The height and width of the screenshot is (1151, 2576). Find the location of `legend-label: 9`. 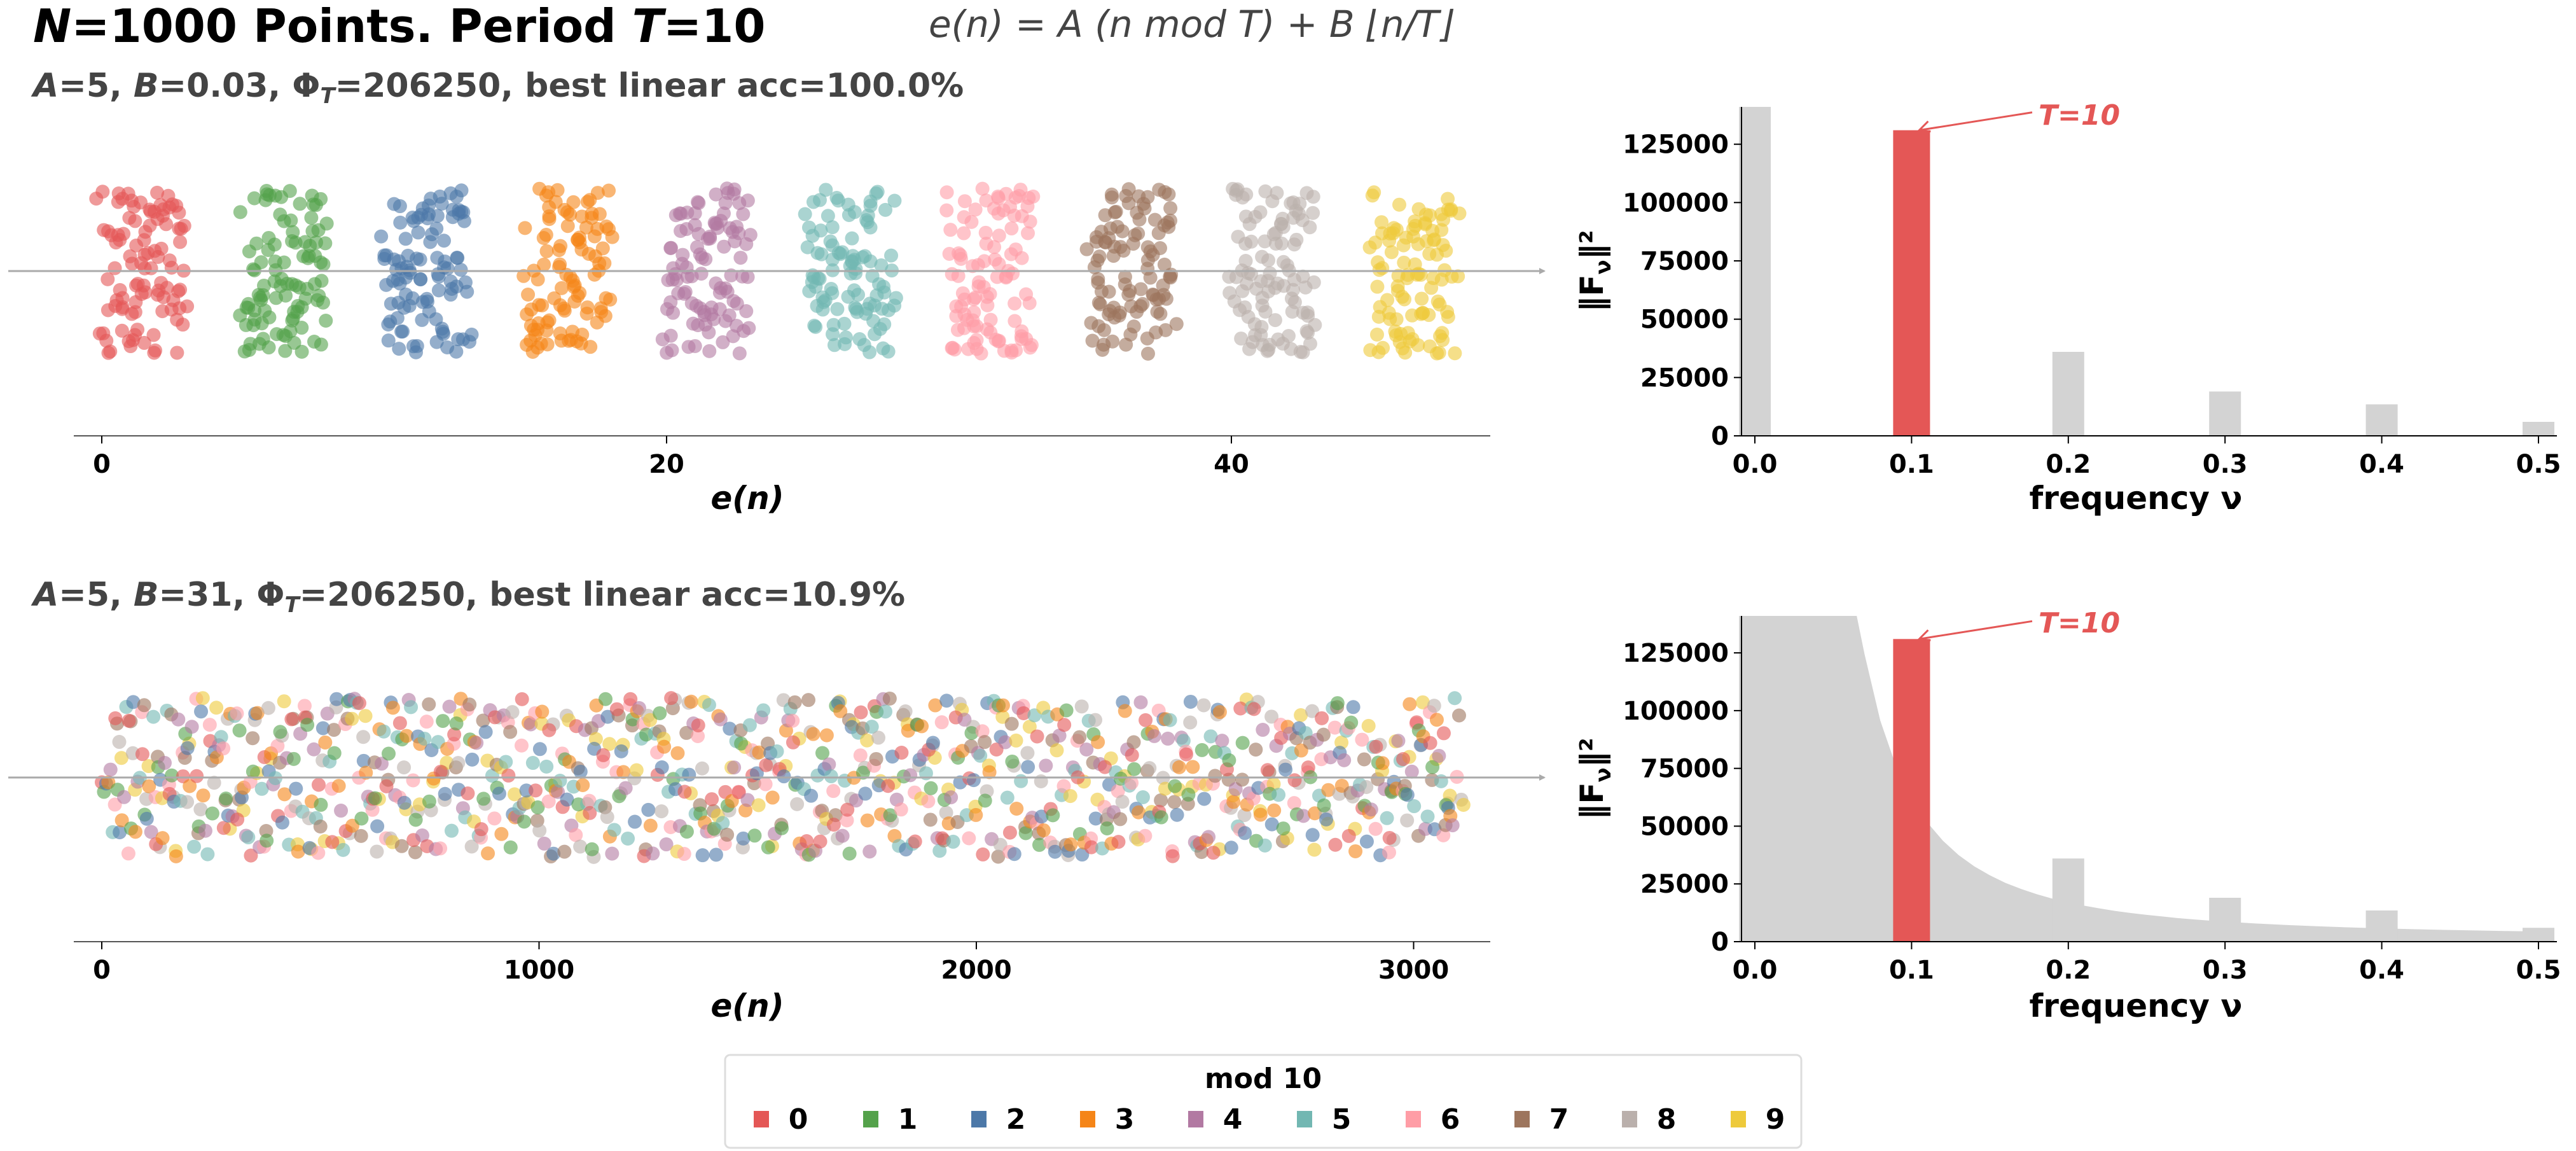

legend-label: 9 is located at coordinates (1775, 1119).